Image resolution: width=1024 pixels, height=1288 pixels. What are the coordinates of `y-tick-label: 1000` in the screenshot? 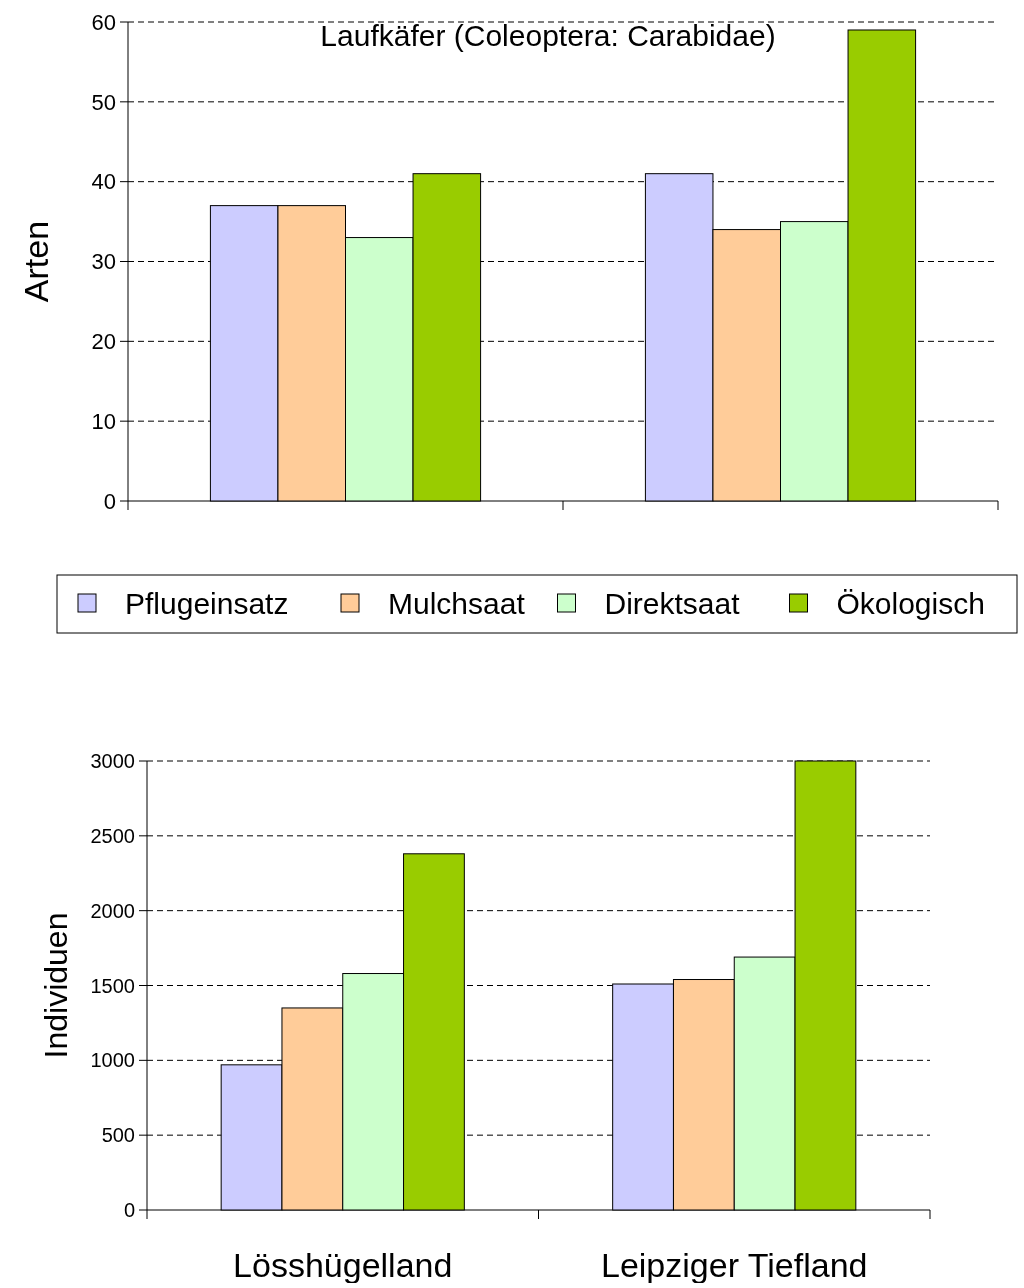 It's located at (112, 1060).